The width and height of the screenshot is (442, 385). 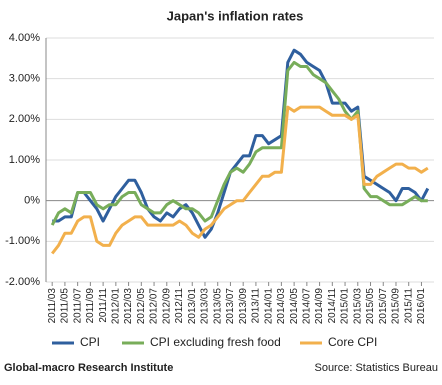 What do you see at coordinates (192, 306) in the screenshot?
I see `x-tick-label: 2013/01` at bounding box center [192, 306].